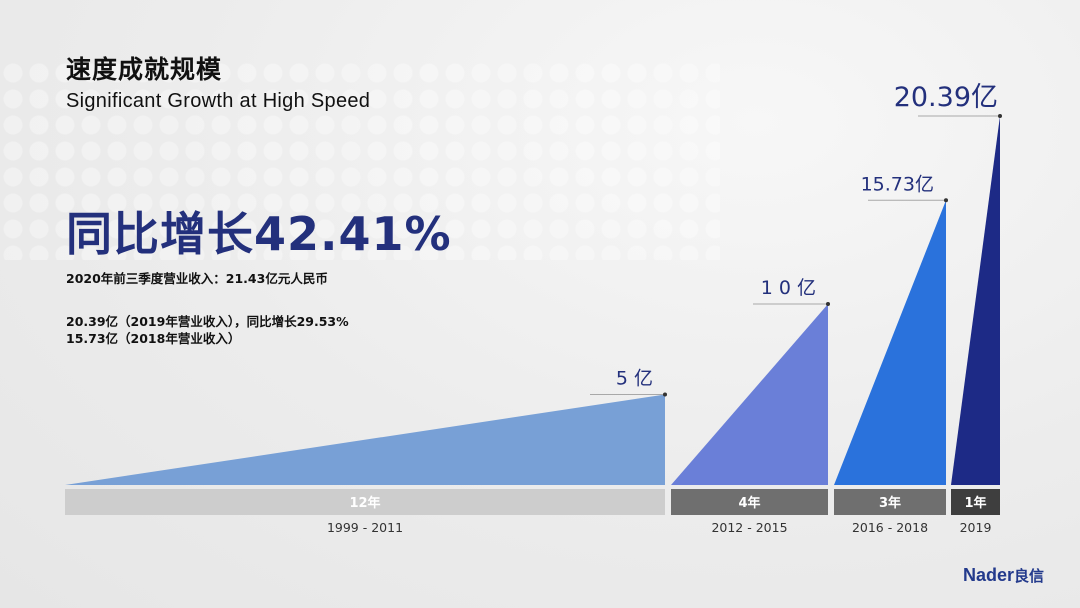 Image resolution: width=1080 pixels, height=608 pixels. What do you see at coordinates (153, 338) in the screenshot?
I see `note-2018-revenue: 15.73亿（2018年营业收入）` at bounding box center [153, 338].